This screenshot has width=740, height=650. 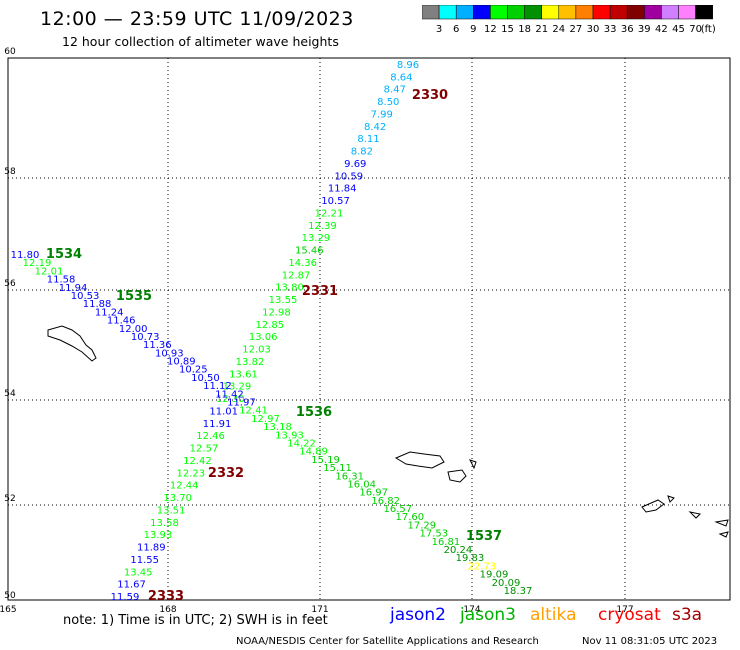 What do you see at coordinates (64, 254) in the screenshot?
I see `pass-time-label: 1534` at bounding box center [64, 254].